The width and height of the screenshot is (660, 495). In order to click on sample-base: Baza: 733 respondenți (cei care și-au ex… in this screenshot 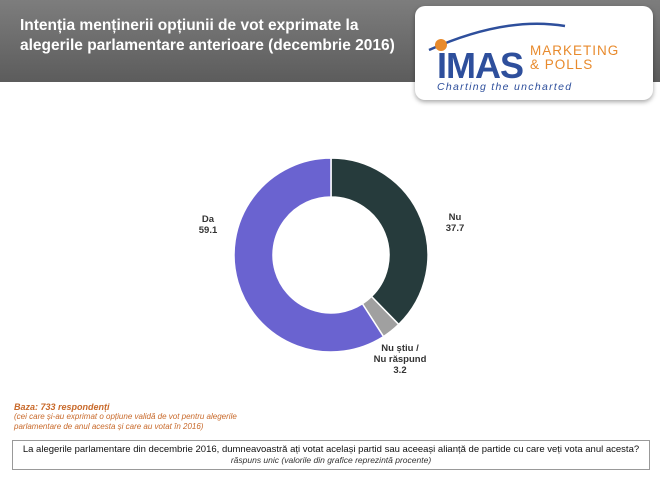, I will do `click(174, 417)`.